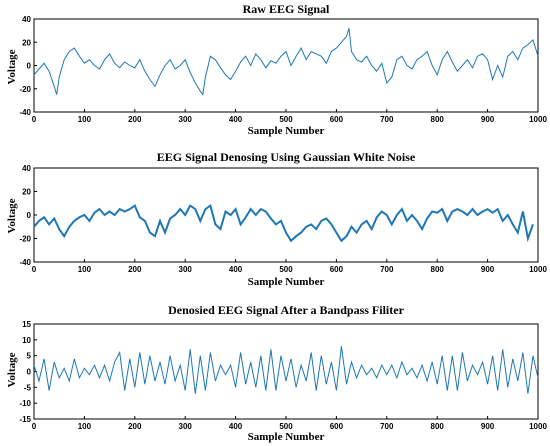  What do you see at coordinates (28, 387) in the screenshot?
I see `y-tick-label: -5` at bounding box center [28, 387].